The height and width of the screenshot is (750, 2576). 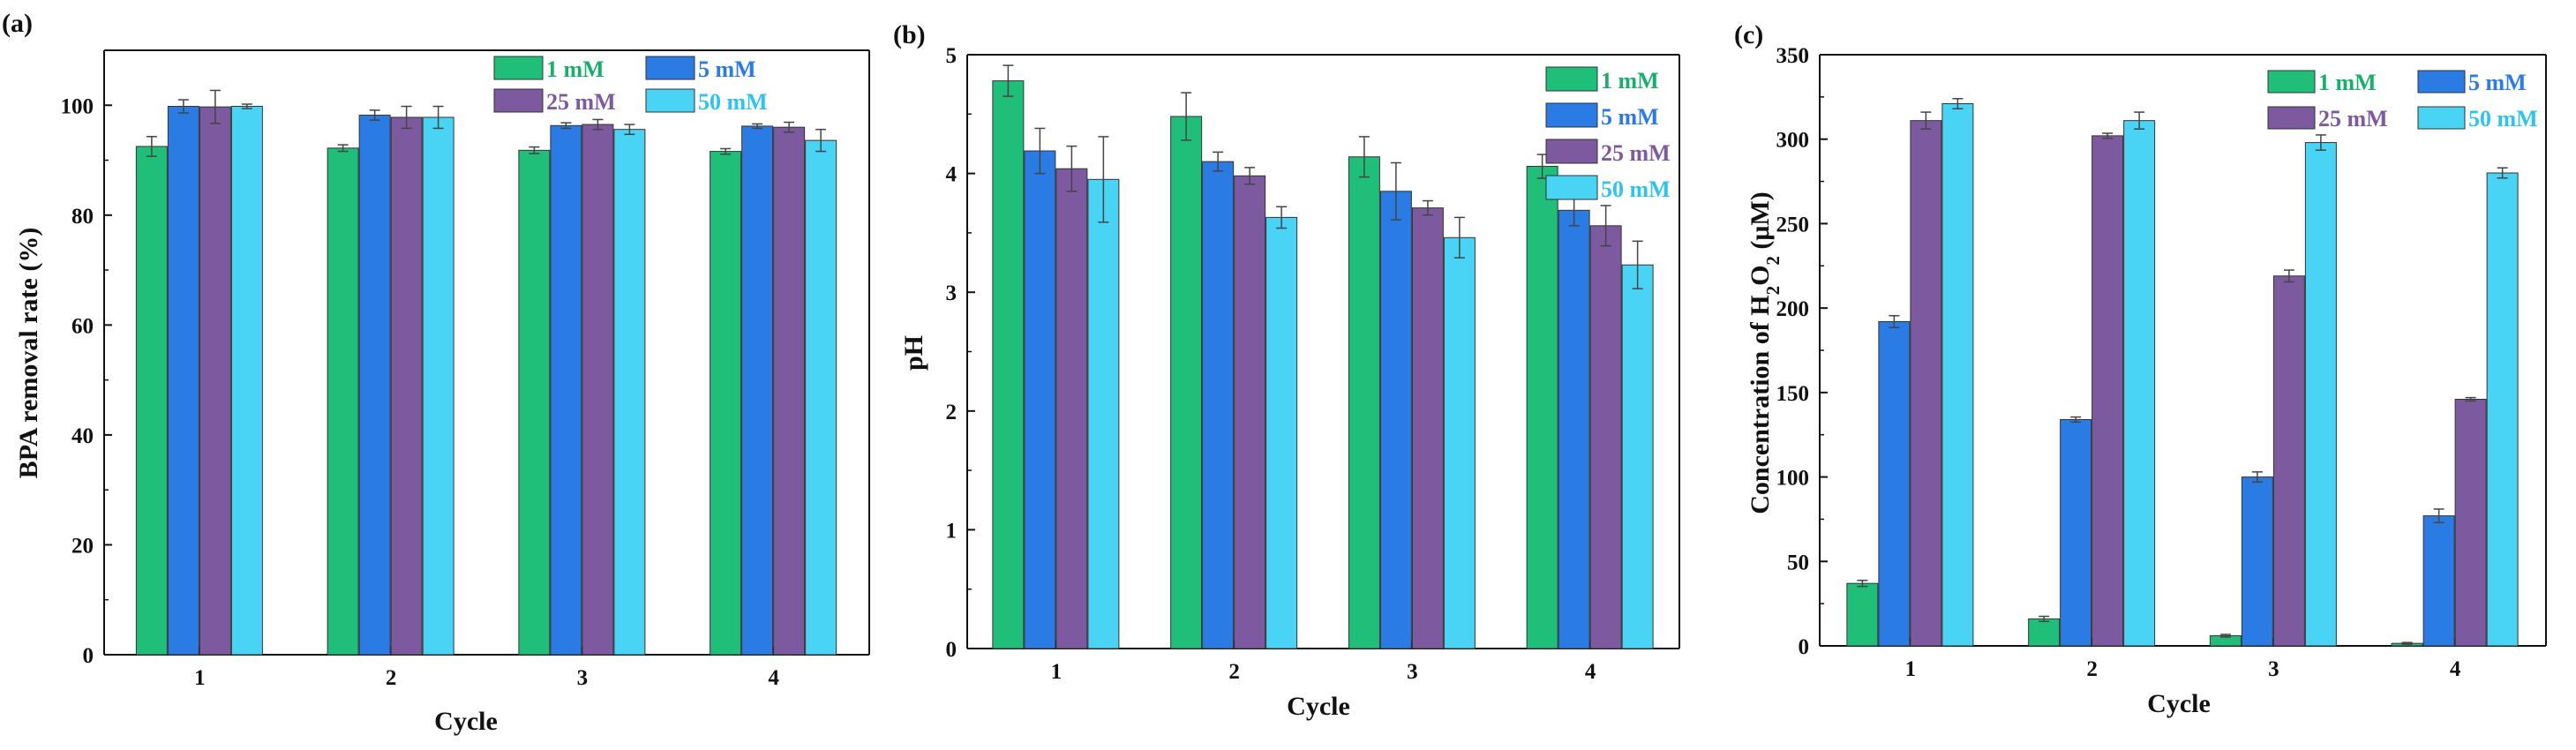 What do you see at coordinates (1773, 261) in the screenshot?
I see `panel-c-ylabel-sub2: 2` at bounding box center [1773, 261].